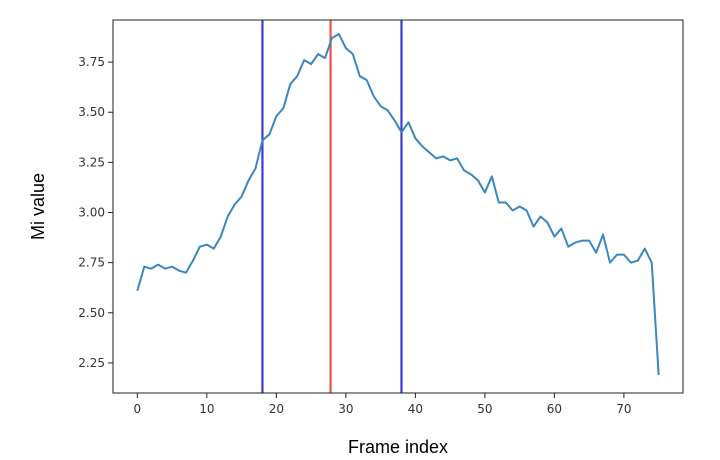 The height and width of the screenshot is (460, 720). I want to click on x-tick-label: 60, so click(554, 409).